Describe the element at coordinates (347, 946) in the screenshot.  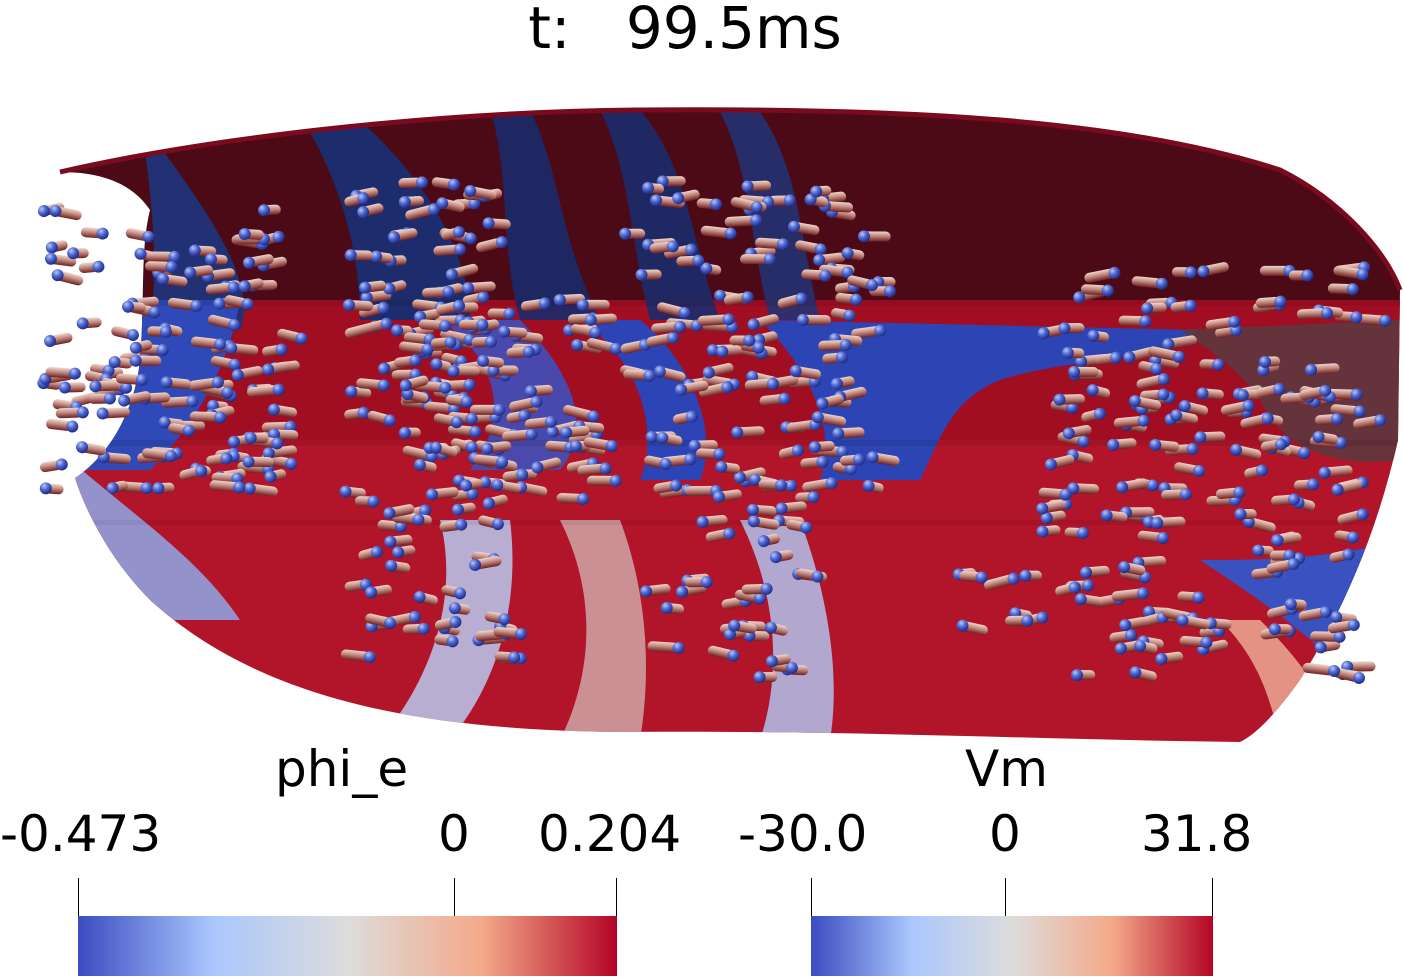
I see `colorbar-phi-e` at that location.